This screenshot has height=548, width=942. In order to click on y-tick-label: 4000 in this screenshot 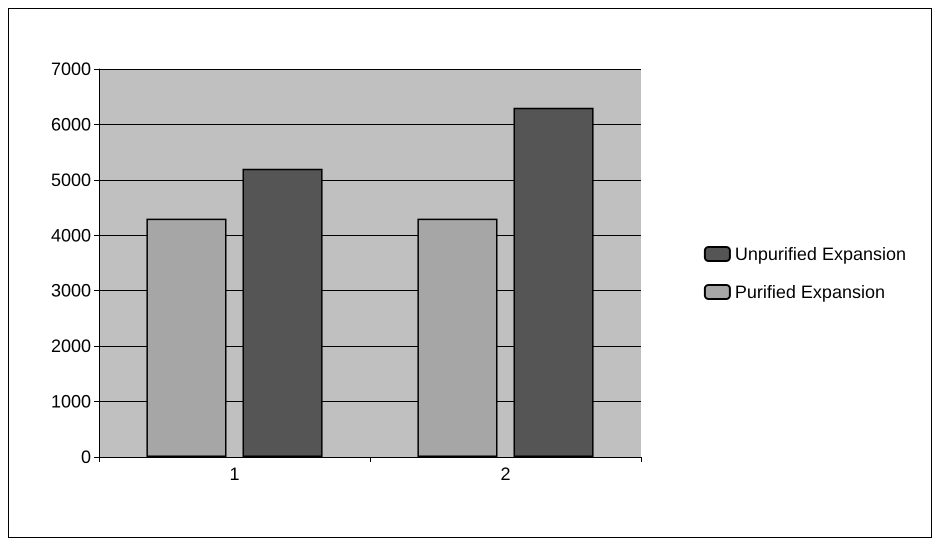, I will do `click(70, 235)`.